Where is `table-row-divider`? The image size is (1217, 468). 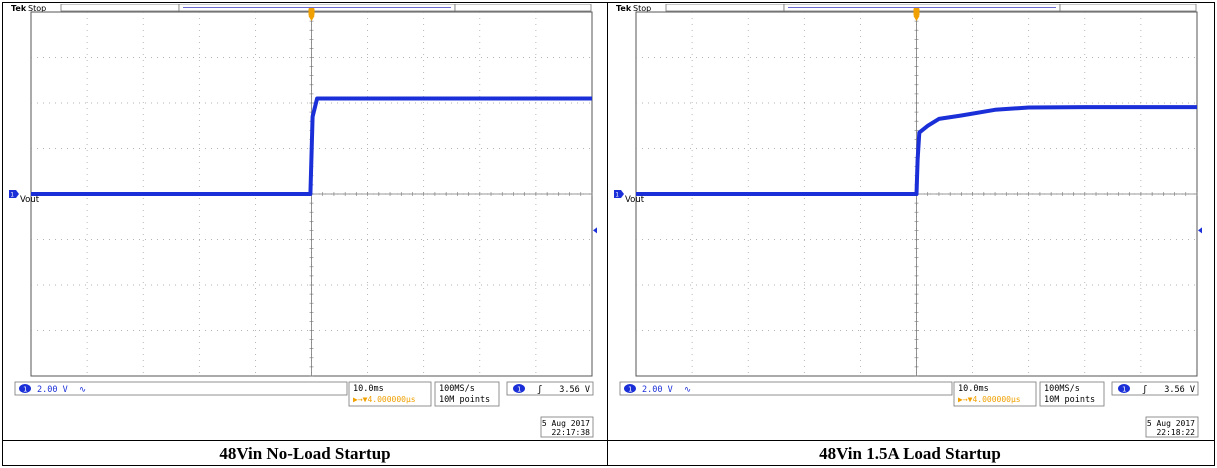
table-row-divider is located at coordinates (608, 440).